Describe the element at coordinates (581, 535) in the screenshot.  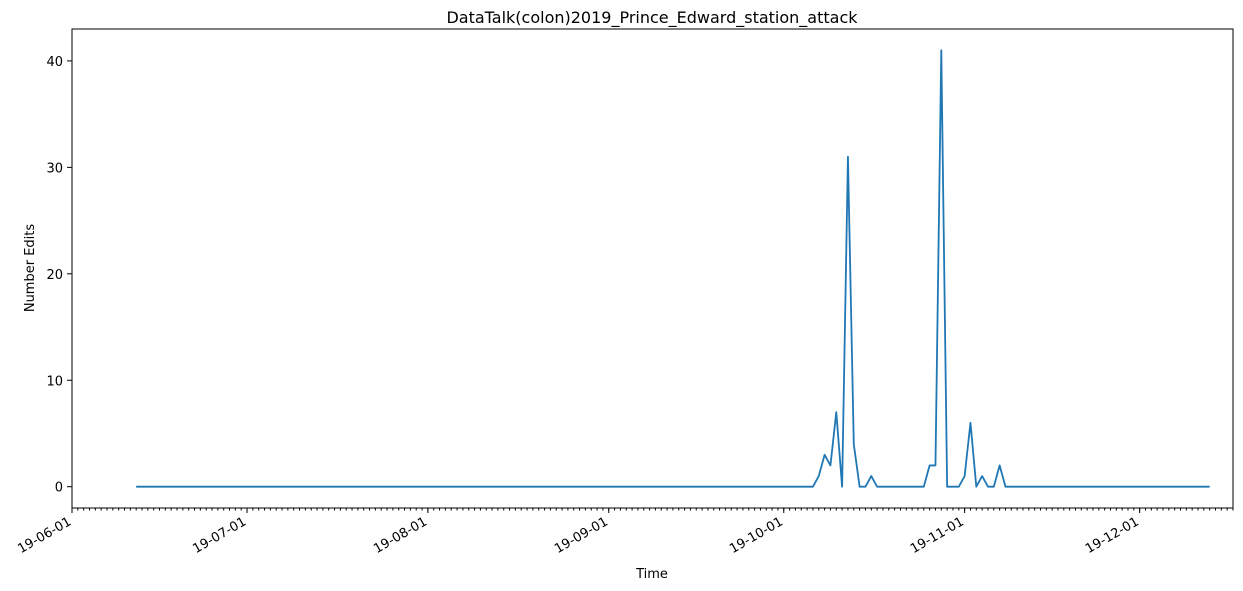
I see `x-tick-label: 19-09-01` at that location.